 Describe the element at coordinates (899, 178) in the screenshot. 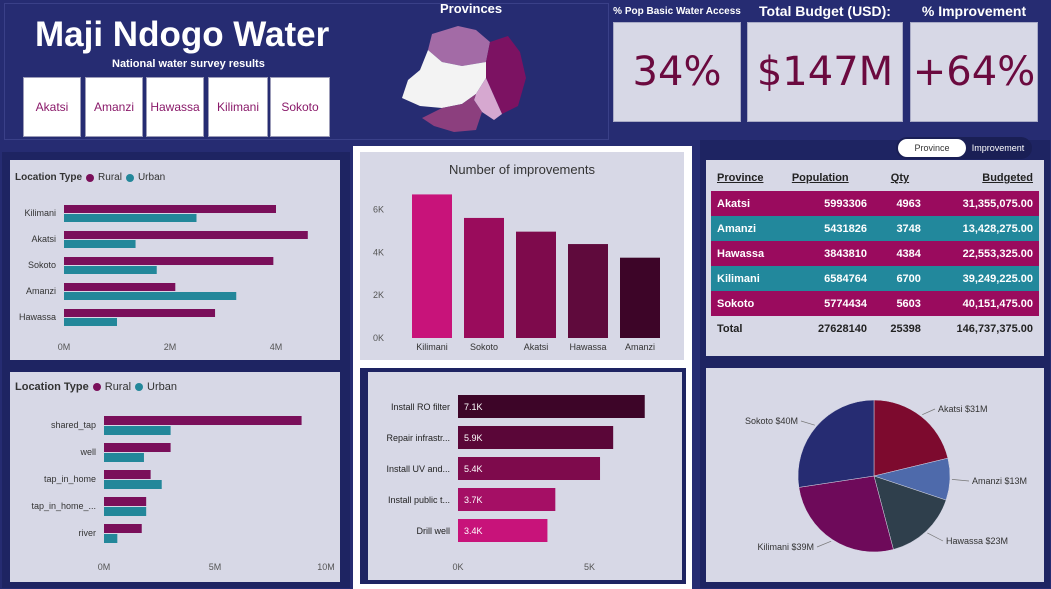

I see `col-qty: Qty` at that location.